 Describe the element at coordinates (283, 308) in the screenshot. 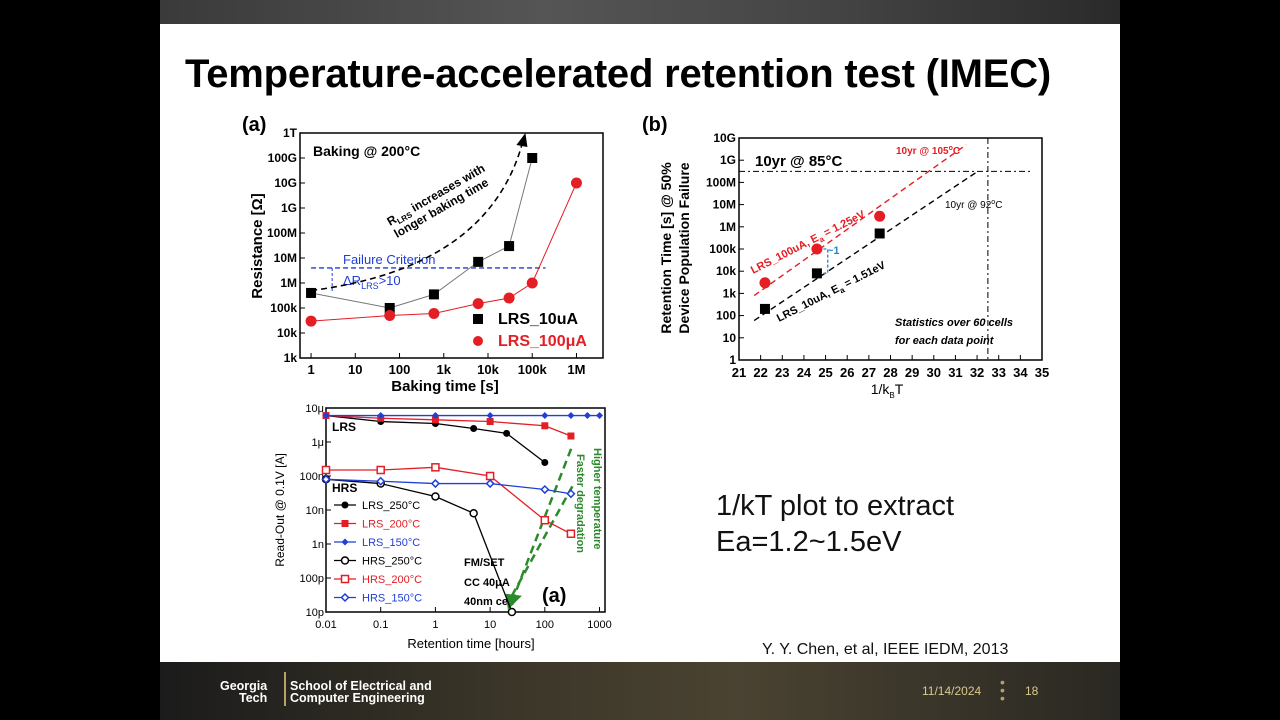

I see `y-tick-label: 100k` at that location.